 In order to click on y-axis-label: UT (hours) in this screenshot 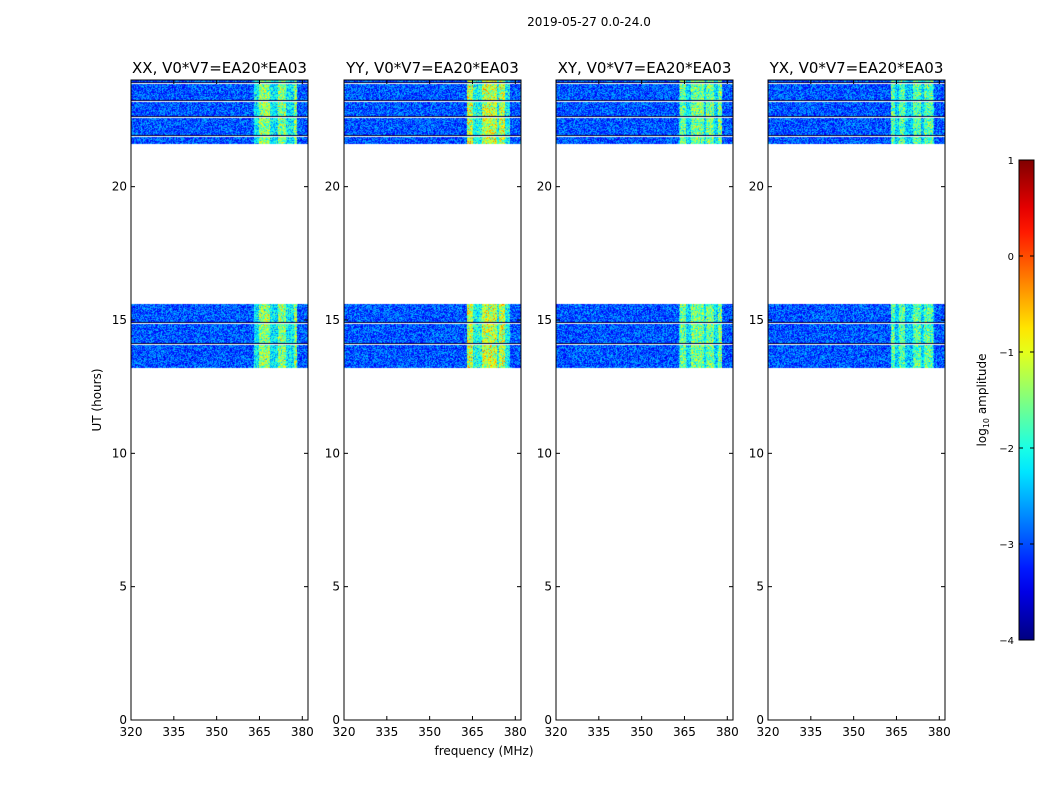, I will do `click(97, 399)`.